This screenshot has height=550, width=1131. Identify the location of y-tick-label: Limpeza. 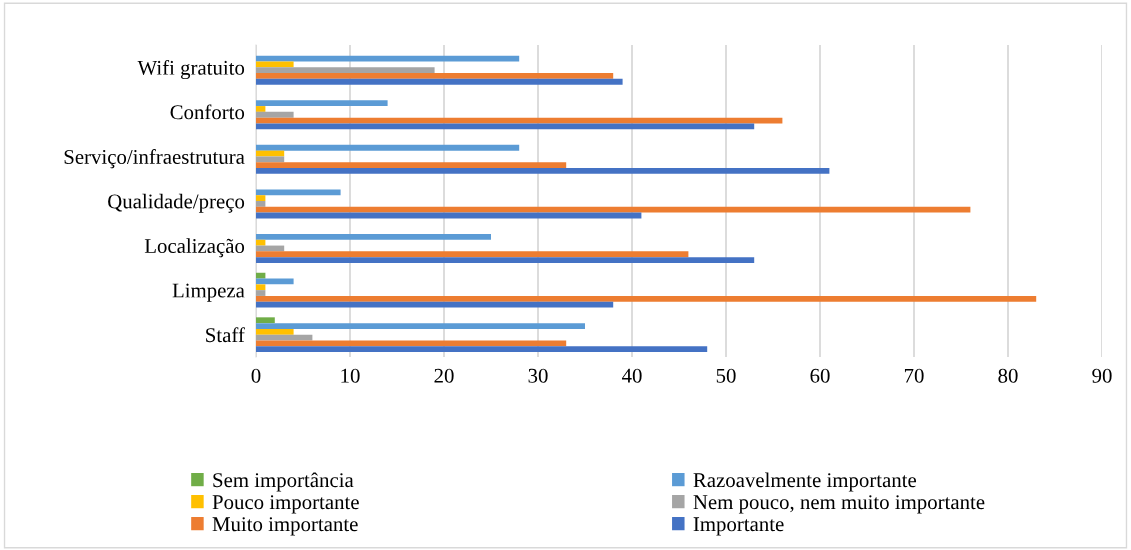
(208, 292).